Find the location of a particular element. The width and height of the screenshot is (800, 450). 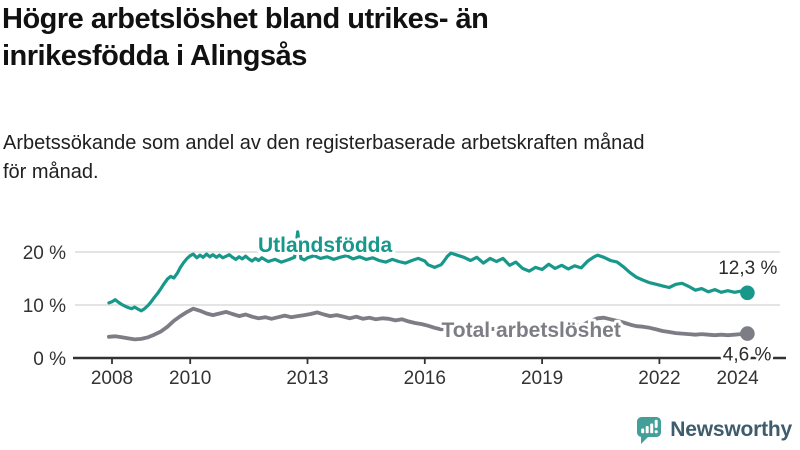

x-tick-label-2022: 2022 is located at coordinates (659, 378).